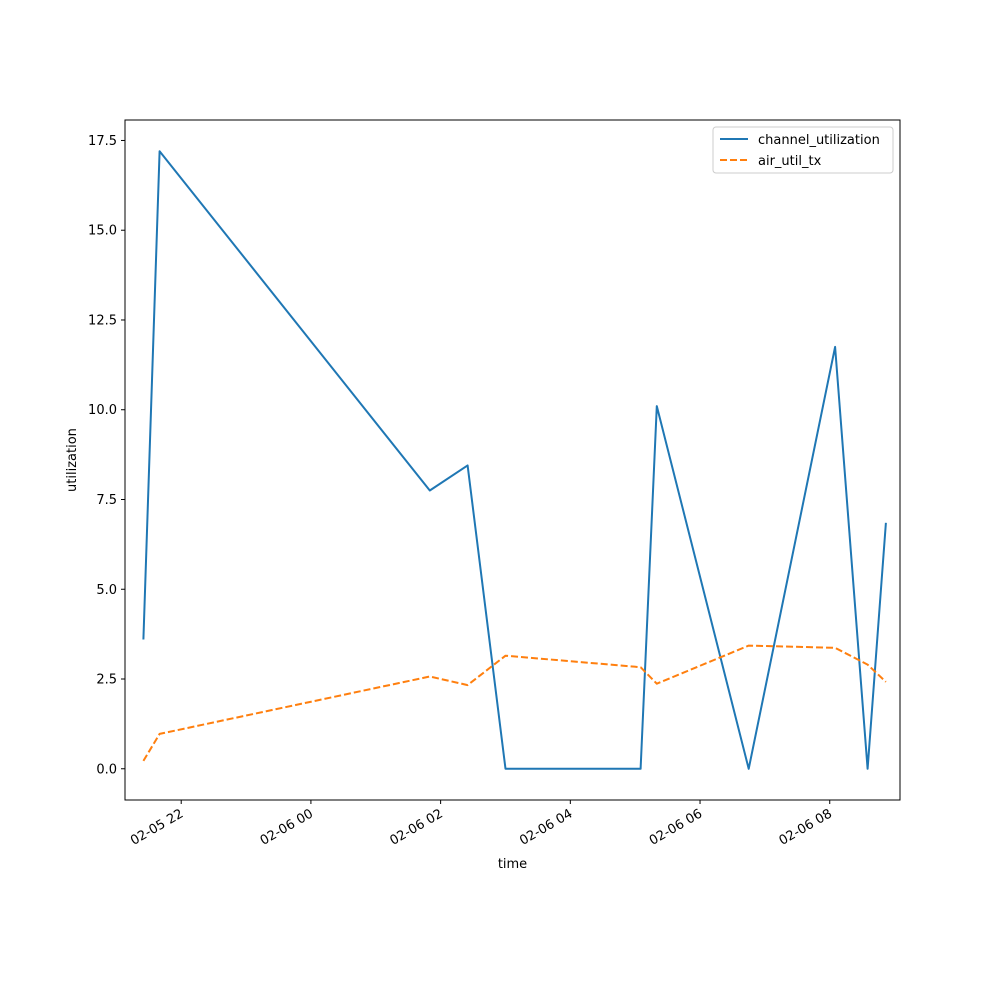 This screenshot has width=1000, height=1000. Describe the element at coordinates (790, 161) in the screenshot. I see `legend-label-air_util_tx: air_util_tx` at that location.